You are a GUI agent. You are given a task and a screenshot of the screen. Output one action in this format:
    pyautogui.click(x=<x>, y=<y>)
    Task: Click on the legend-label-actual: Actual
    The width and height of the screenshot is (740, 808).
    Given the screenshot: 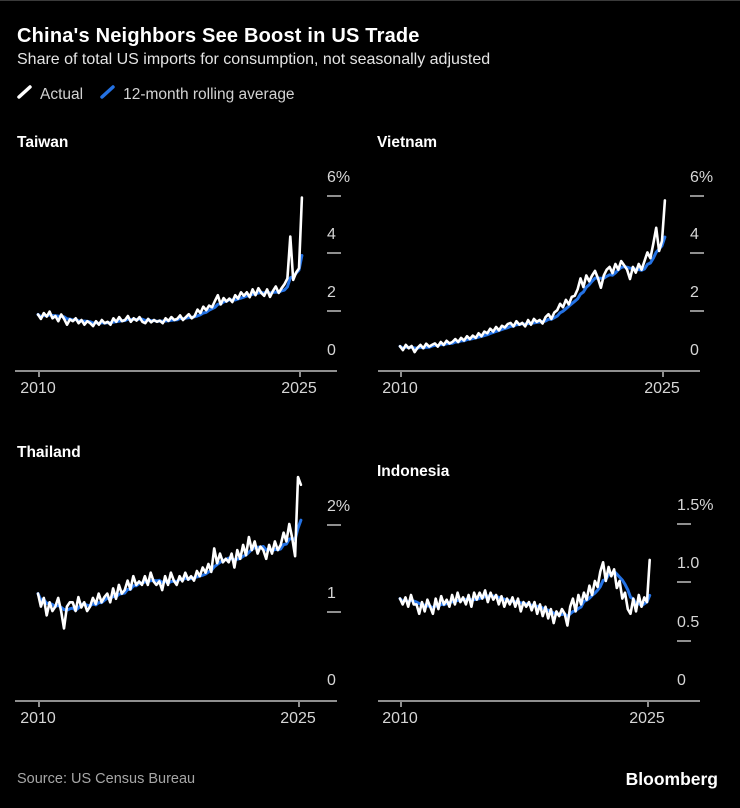 What is the action you would take?
    pyautogui.click(x=62, y=94)
    